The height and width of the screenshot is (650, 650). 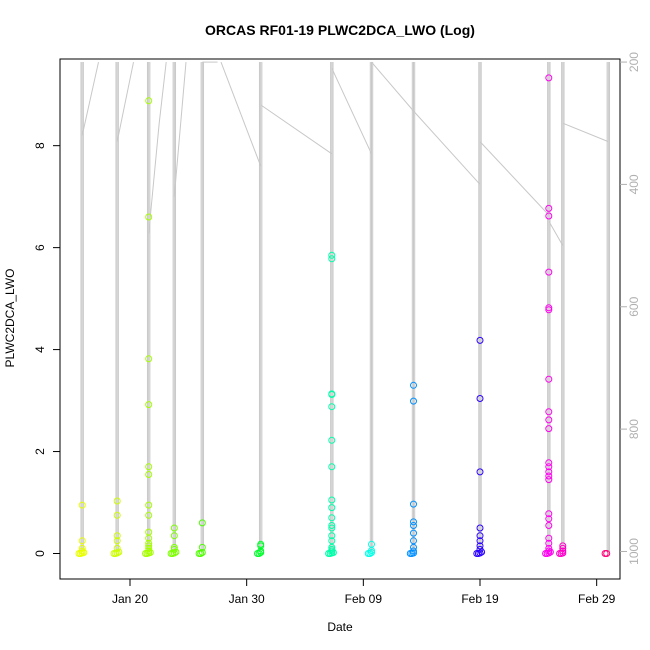 I want to click on y-tick-label: 6, so click(x=40, y=247).